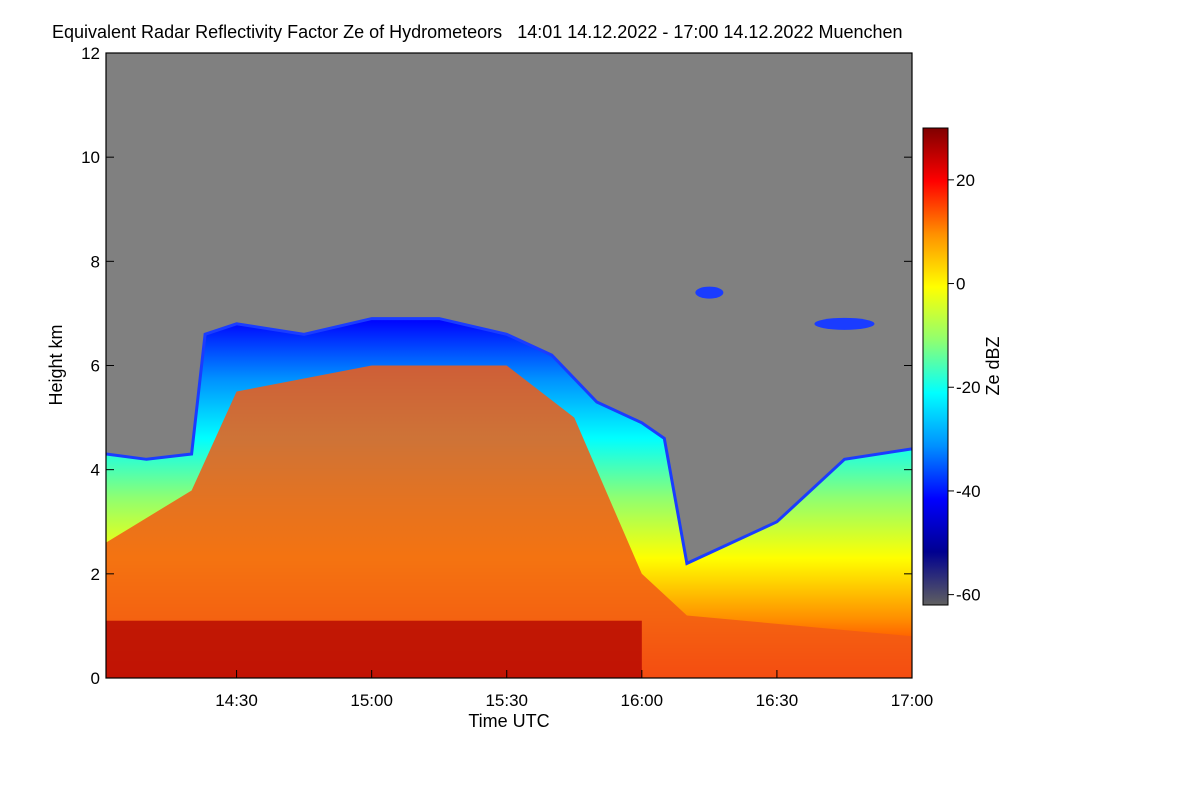 Image resolution: width=1200 pixels, height=800 pixels. I want to click on colorbar-ticks: 20 0 -20 -40 -60, so click(964, 388).